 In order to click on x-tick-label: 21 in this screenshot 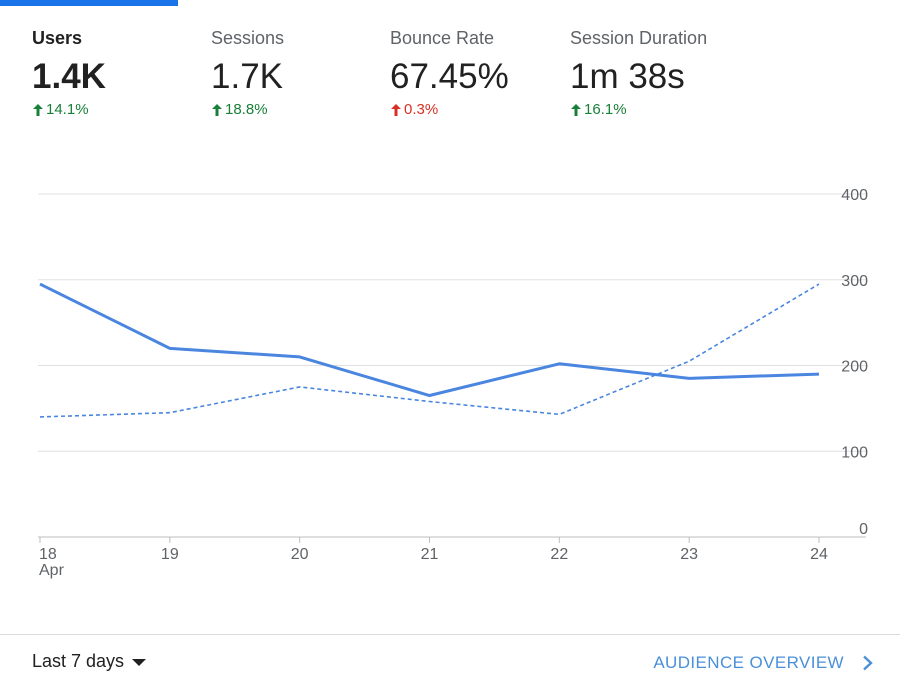, I will do `click(430, 554)`.